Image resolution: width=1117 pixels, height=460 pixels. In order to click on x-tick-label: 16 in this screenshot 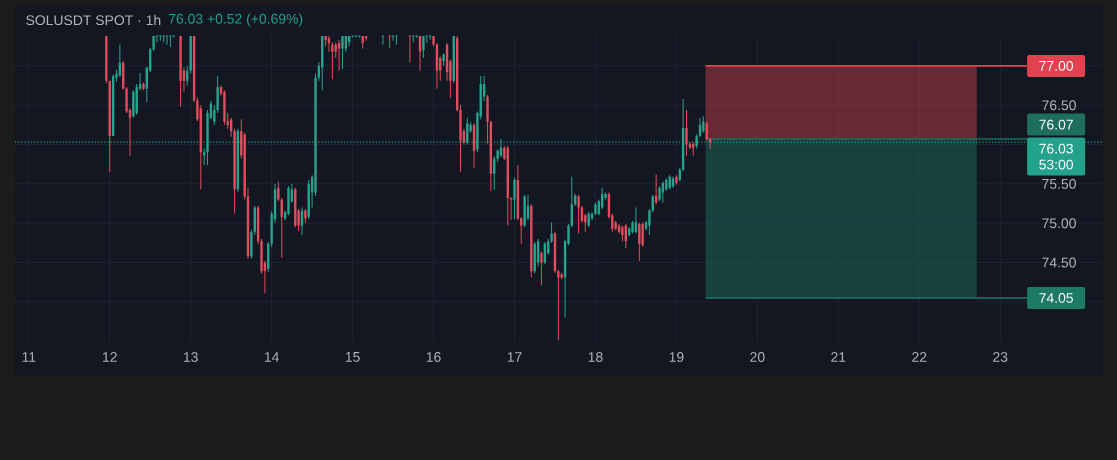, I will do `click(433, 357)`.